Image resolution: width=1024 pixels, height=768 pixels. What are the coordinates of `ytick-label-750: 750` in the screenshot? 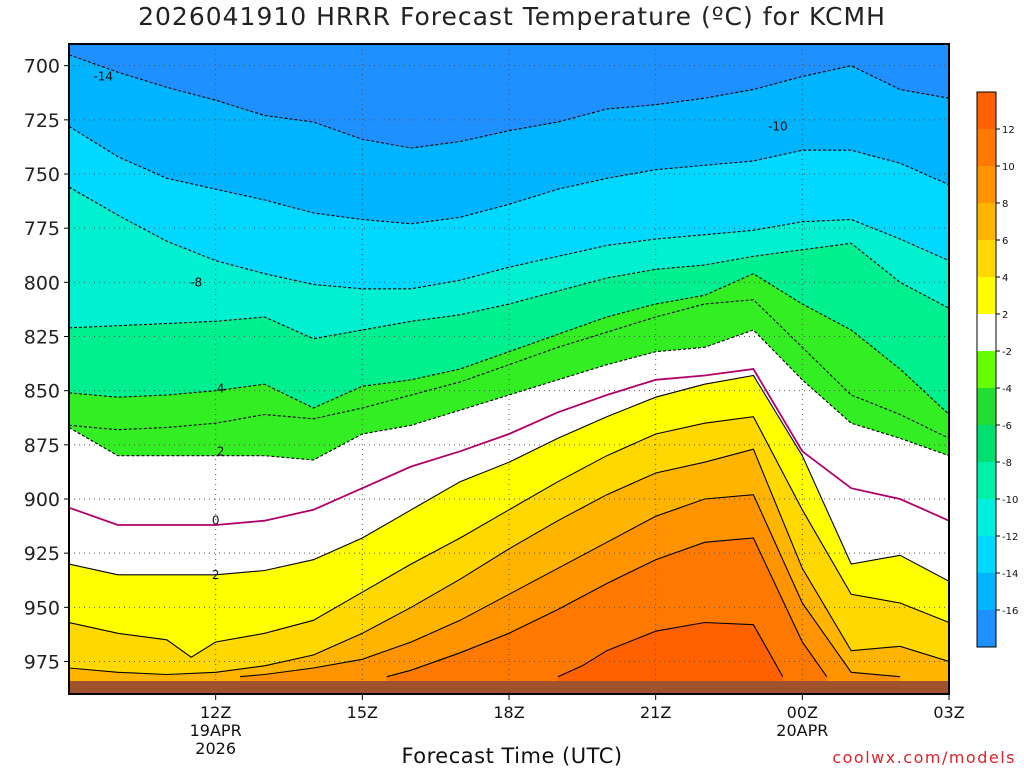 It's located at (42, 175).